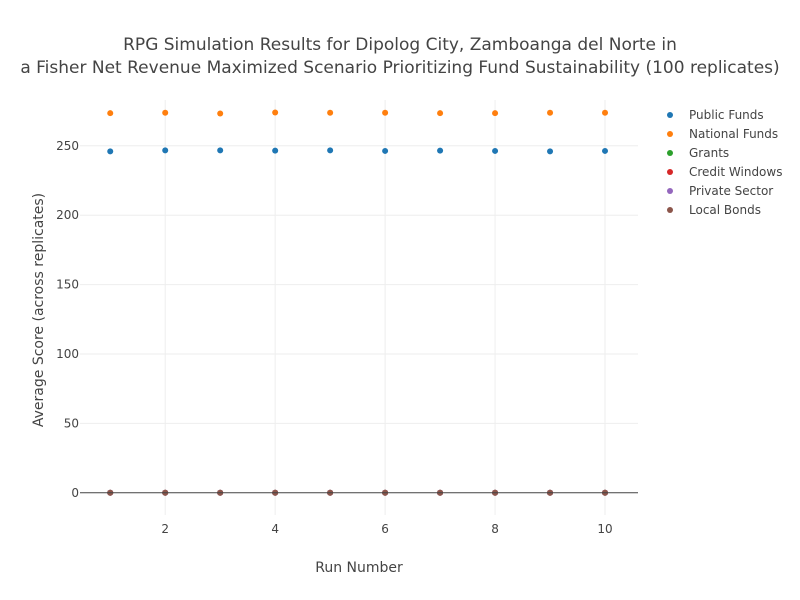 The image size is (800, 600). I want to click on legend-label-grants: Grants, so click(709, 153).